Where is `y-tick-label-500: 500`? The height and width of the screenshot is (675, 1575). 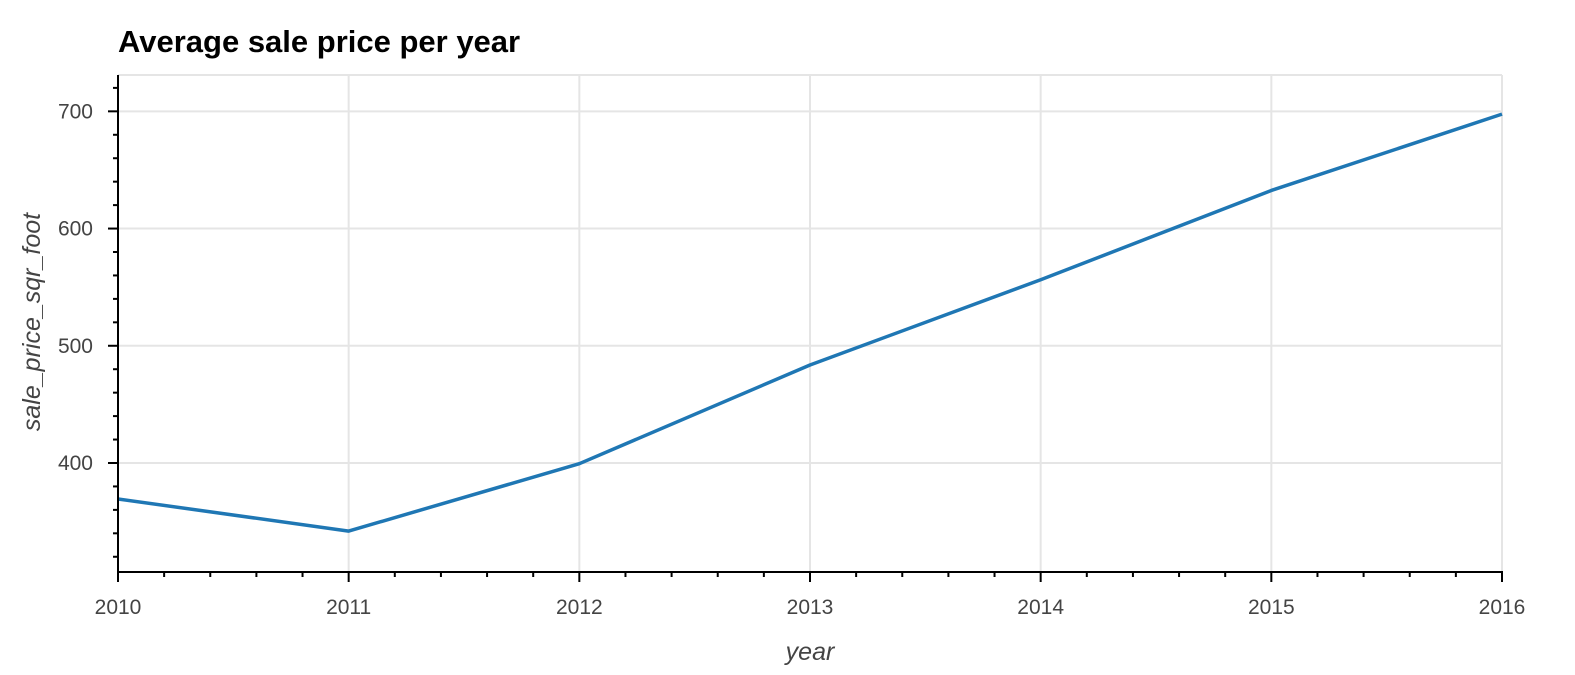 y-tick-label-500: 500 is located at coordinates (75, 346).